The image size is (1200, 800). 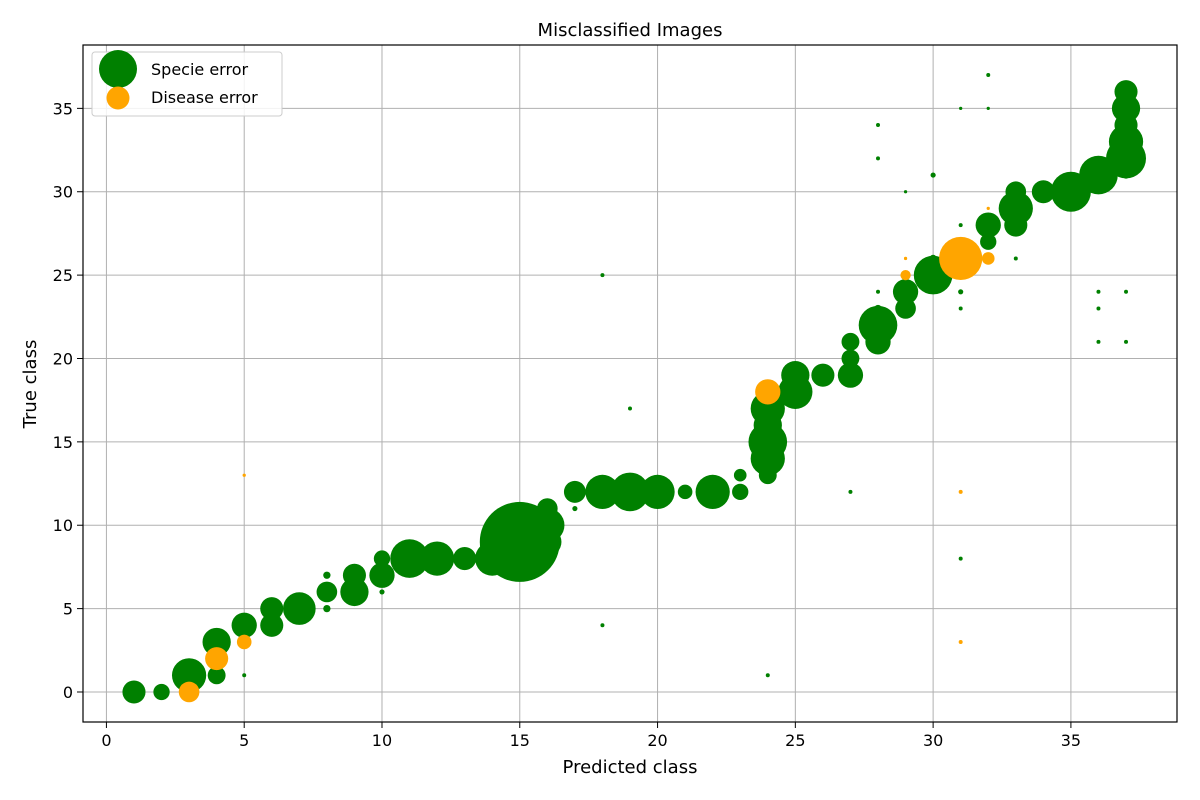 What do you see at coordinates (118, 98) in the screenshot?
I see `legend-marker-disease-error` at bounding box center [118, 98].